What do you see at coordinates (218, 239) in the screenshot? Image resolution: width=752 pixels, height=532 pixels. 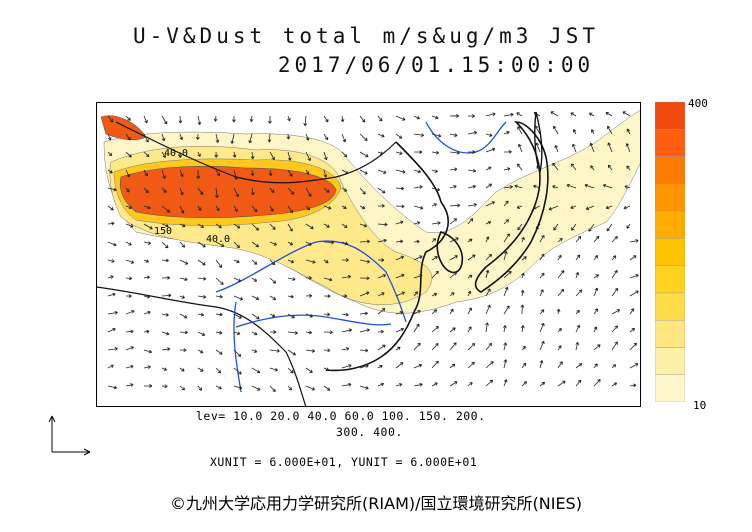 I see `contour-label: 40.0` at bounding box center [218, 239].